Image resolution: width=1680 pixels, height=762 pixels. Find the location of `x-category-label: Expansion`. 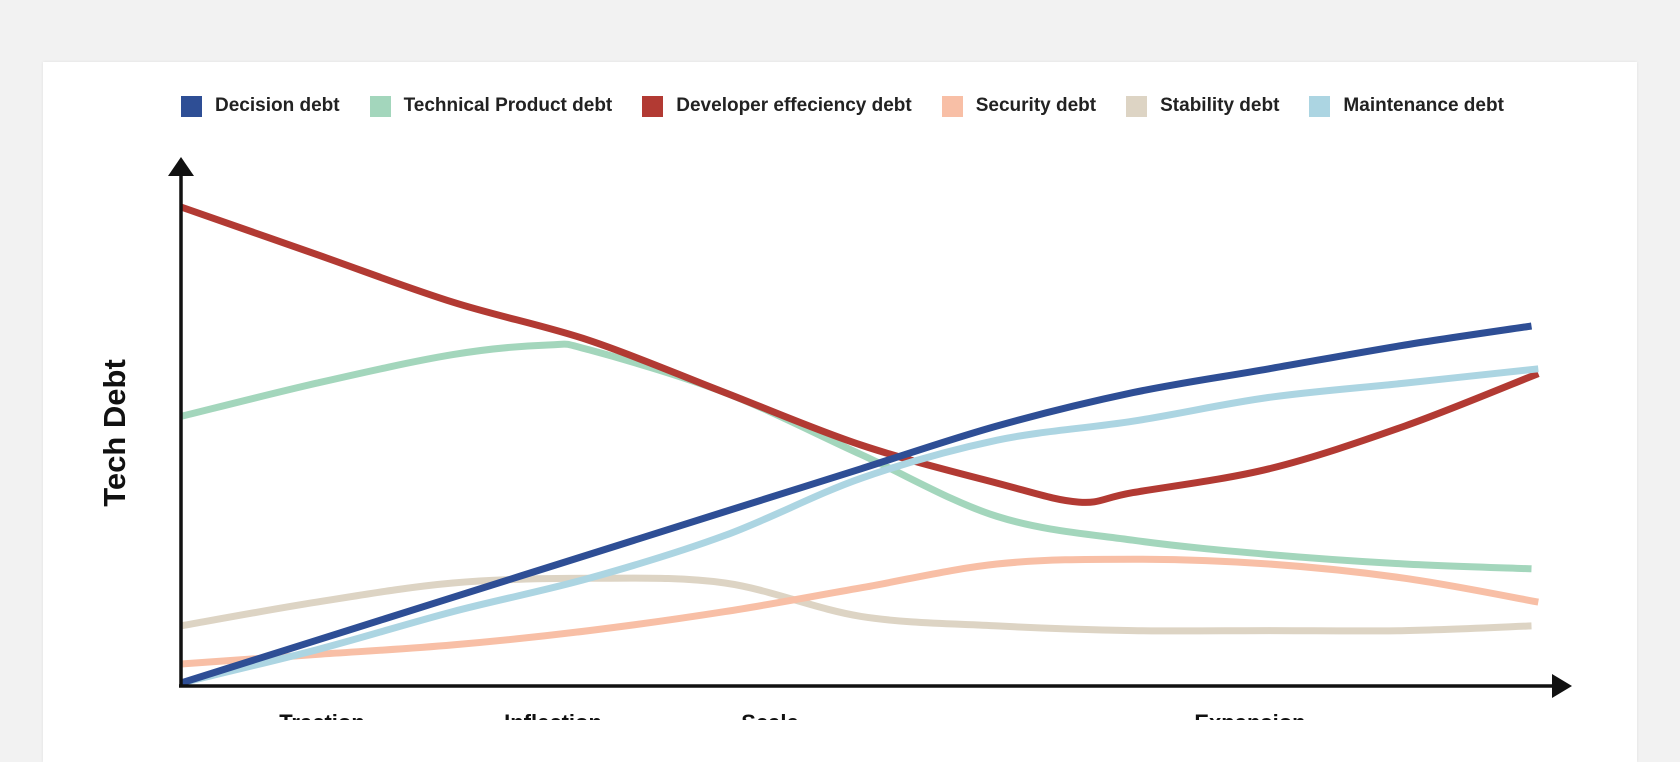

x-category-label: Expansion is located at coordinates (1249, 715).